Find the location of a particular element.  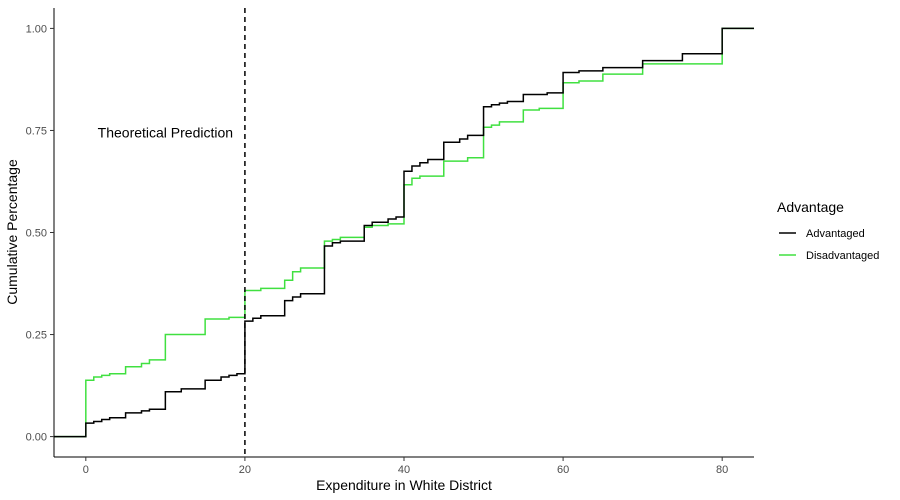

legend-label-advantaged: Advantaged is located at coordinates (835, 234).